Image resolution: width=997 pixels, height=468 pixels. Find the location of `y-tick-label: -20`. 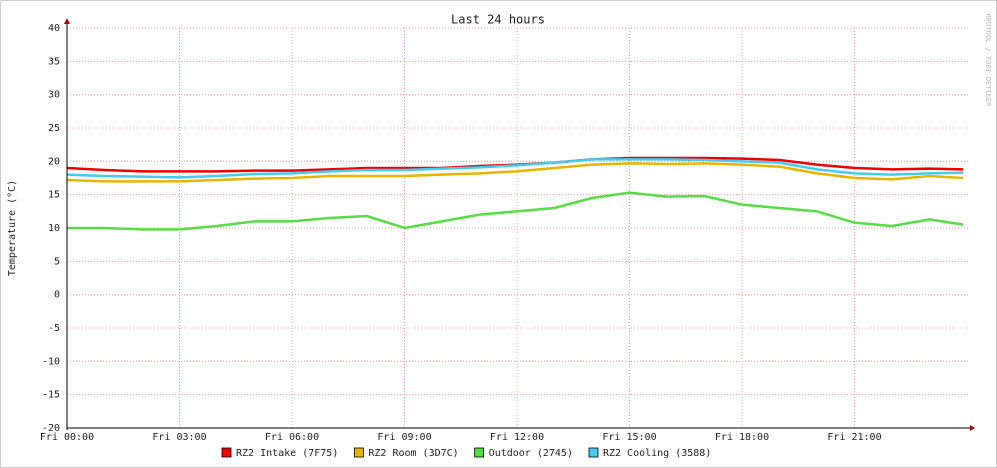

y-tick-label: -20 is located at coordinates (51, 428).